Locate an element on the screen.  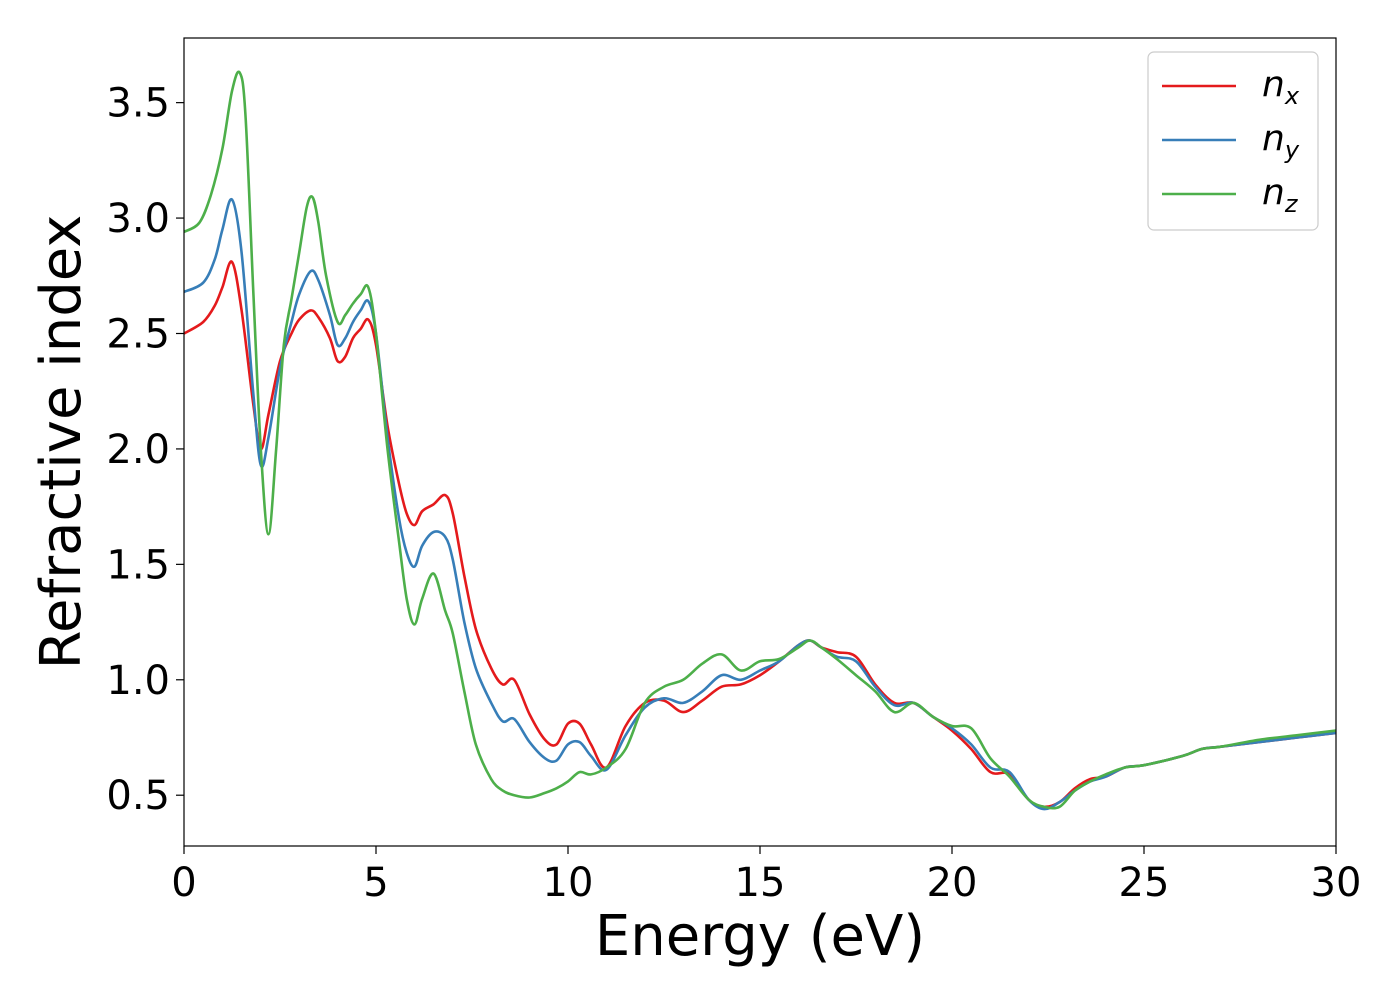
y-tick-label: 2.5 is located at coordinates (138, 334).